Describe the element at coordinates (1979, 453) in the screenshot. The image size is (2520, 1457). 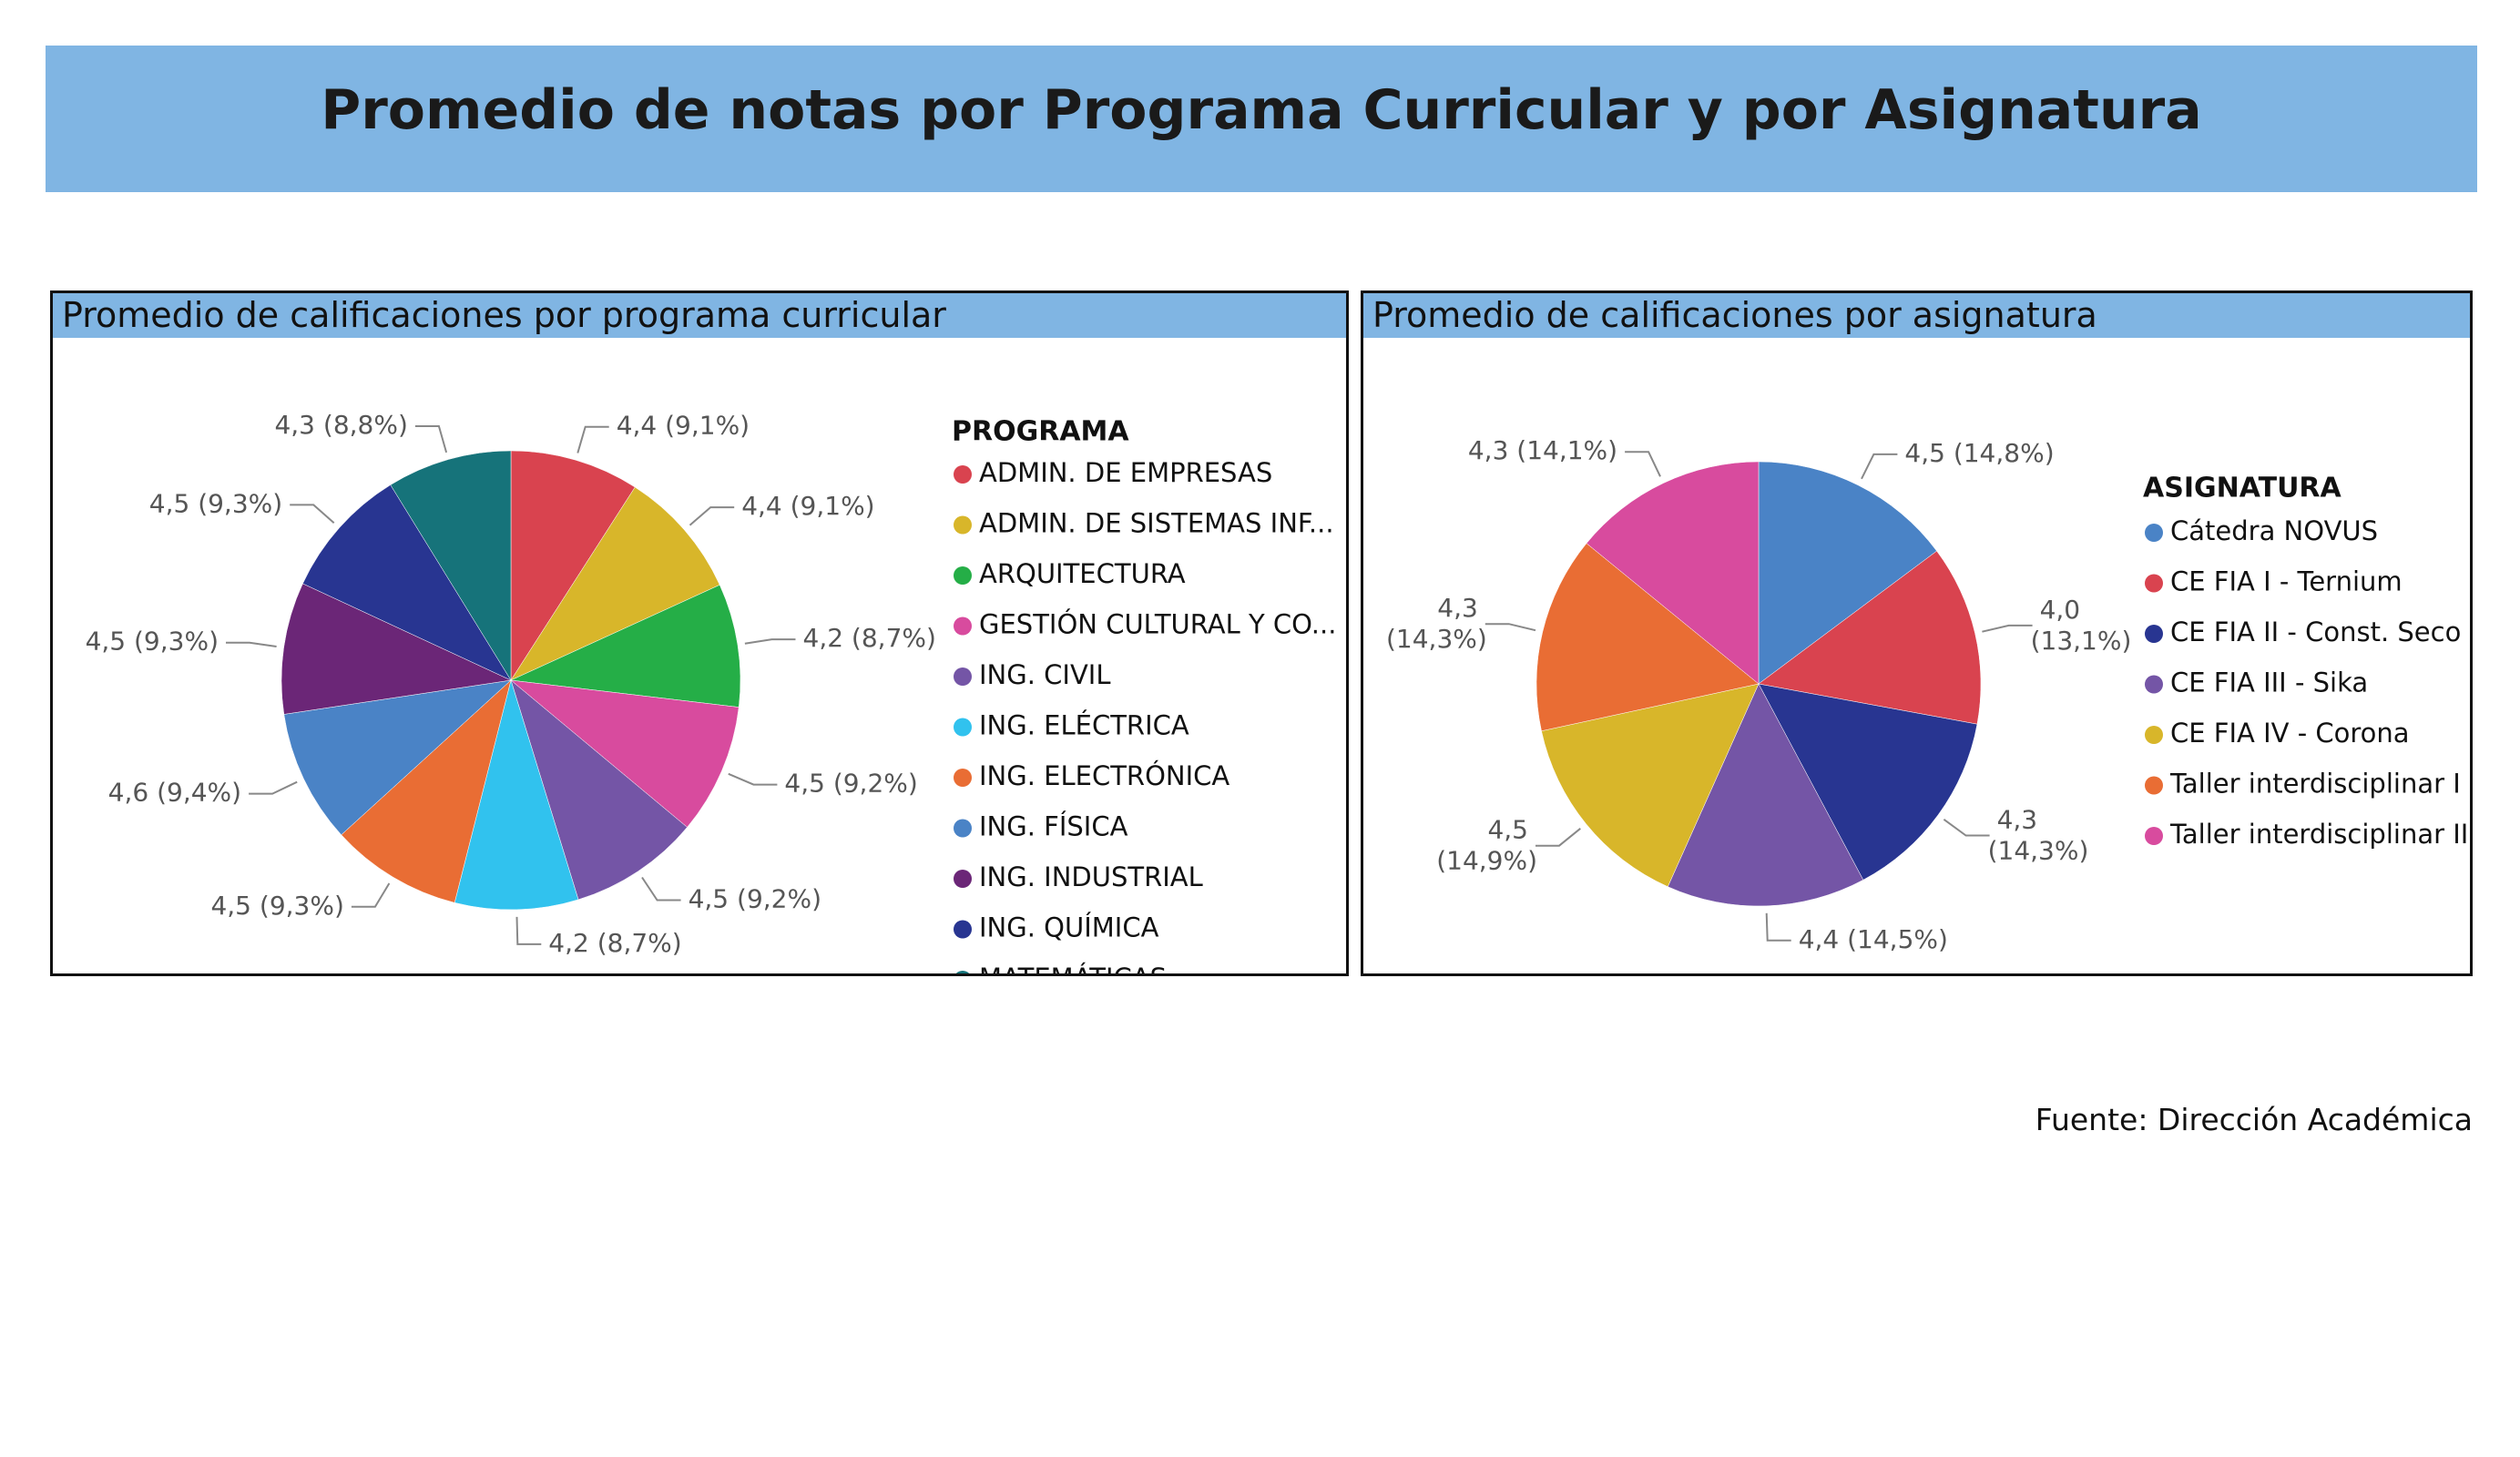
I see `data-label: 4,5 (14,8%)` at that location.